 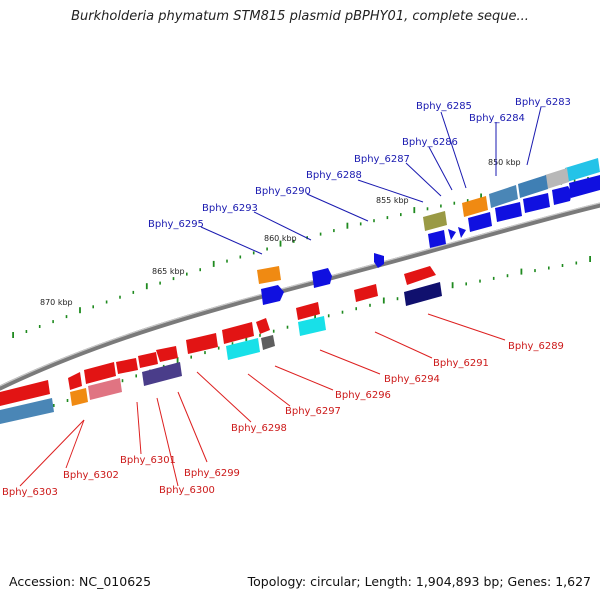 What do you see at coordinates (313, 411) in the screenshot?
I see `gene-label-bphy-6297: Bphy_6297` at bounding box center [313, 411].